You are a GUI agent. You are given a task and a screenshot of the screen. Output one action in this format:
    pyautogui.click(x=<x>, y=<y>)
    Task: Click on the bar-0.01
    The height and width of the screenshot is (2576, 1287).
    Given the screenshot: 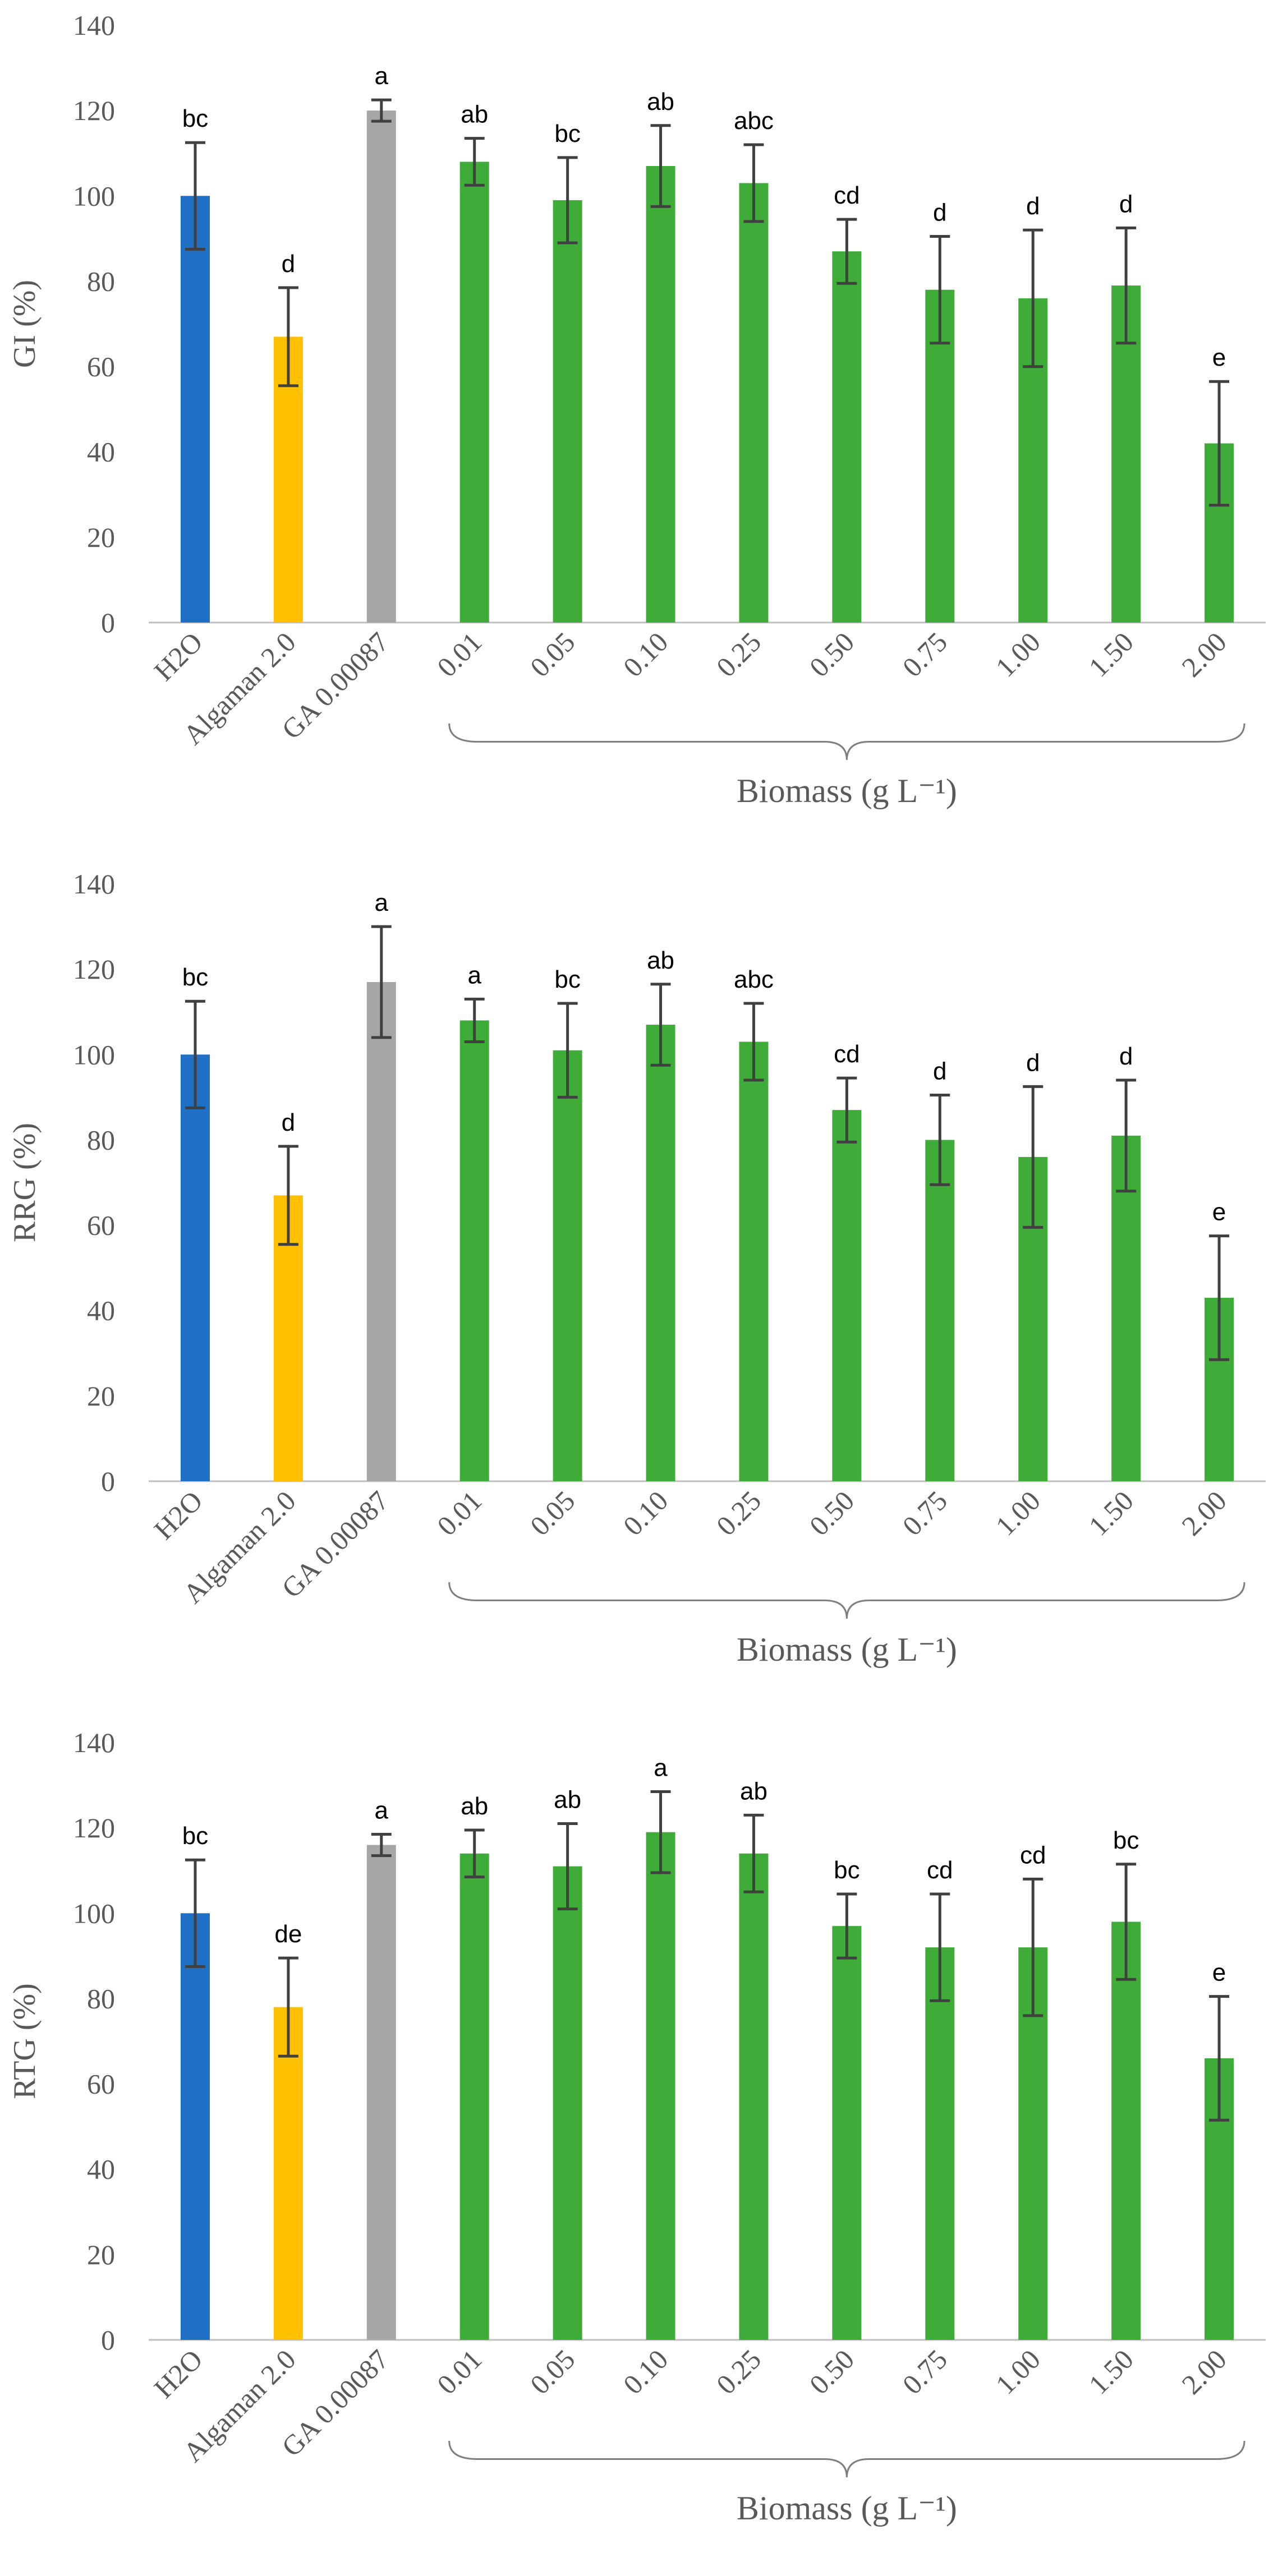 What is the action you would take?
    pyautogui.click(x=474, y=1250)
    